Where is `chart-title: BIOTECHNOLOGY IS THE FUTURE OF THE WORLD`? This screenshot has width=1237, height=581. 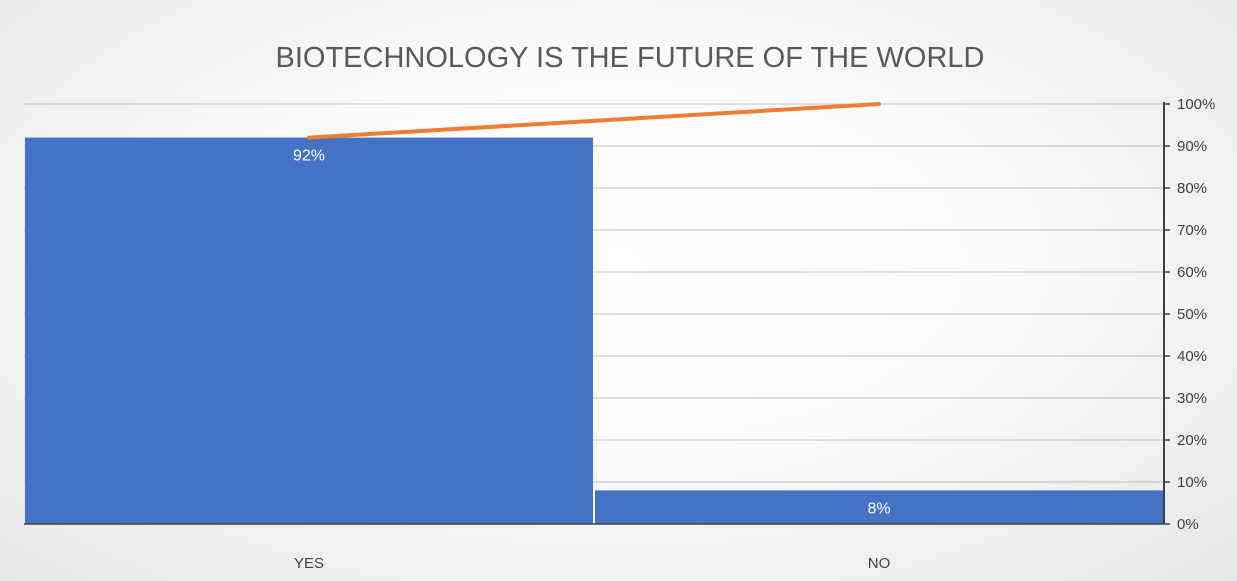 chart-title: BIOTECHNOLOGY IS THE FUTURE OF THE WORLD is located at coordinates (630, 58).